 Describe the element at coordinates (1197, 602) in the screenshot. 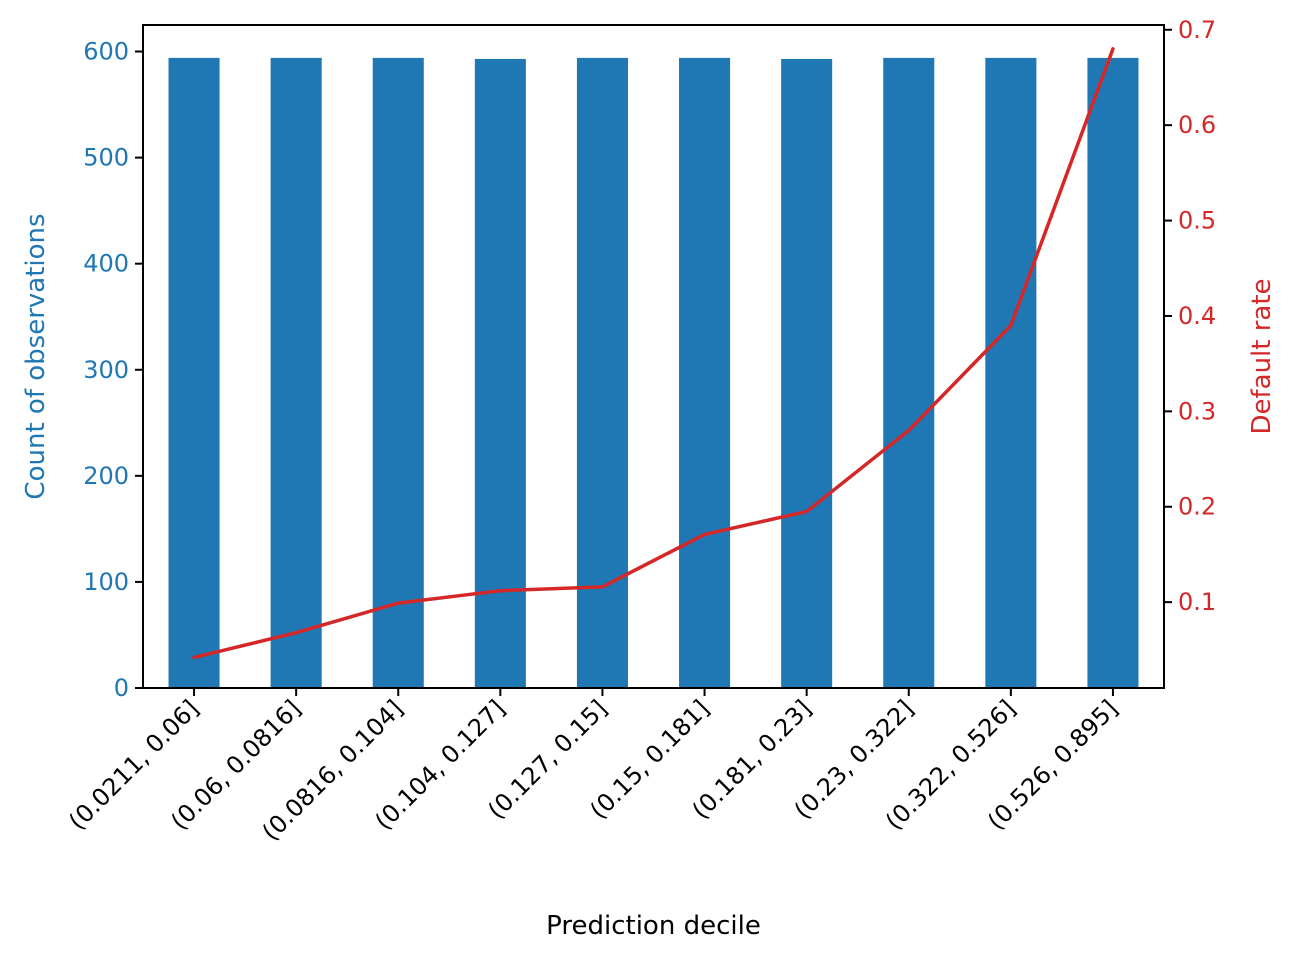

I see `right-tick-label: 0.1` at that location.